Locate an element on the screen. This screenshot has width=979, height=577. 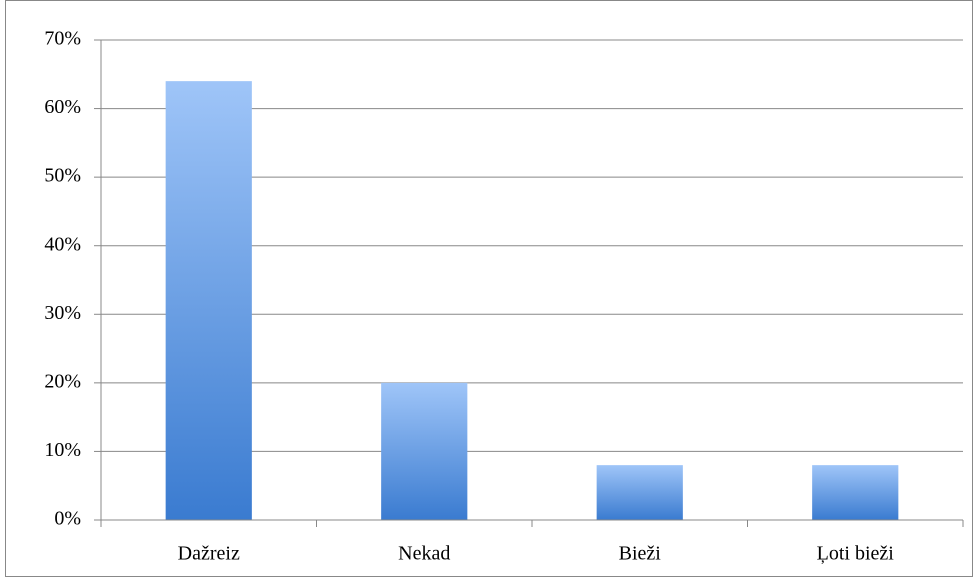
x-tick-label: Nekad is located at coordinates (424, 554).